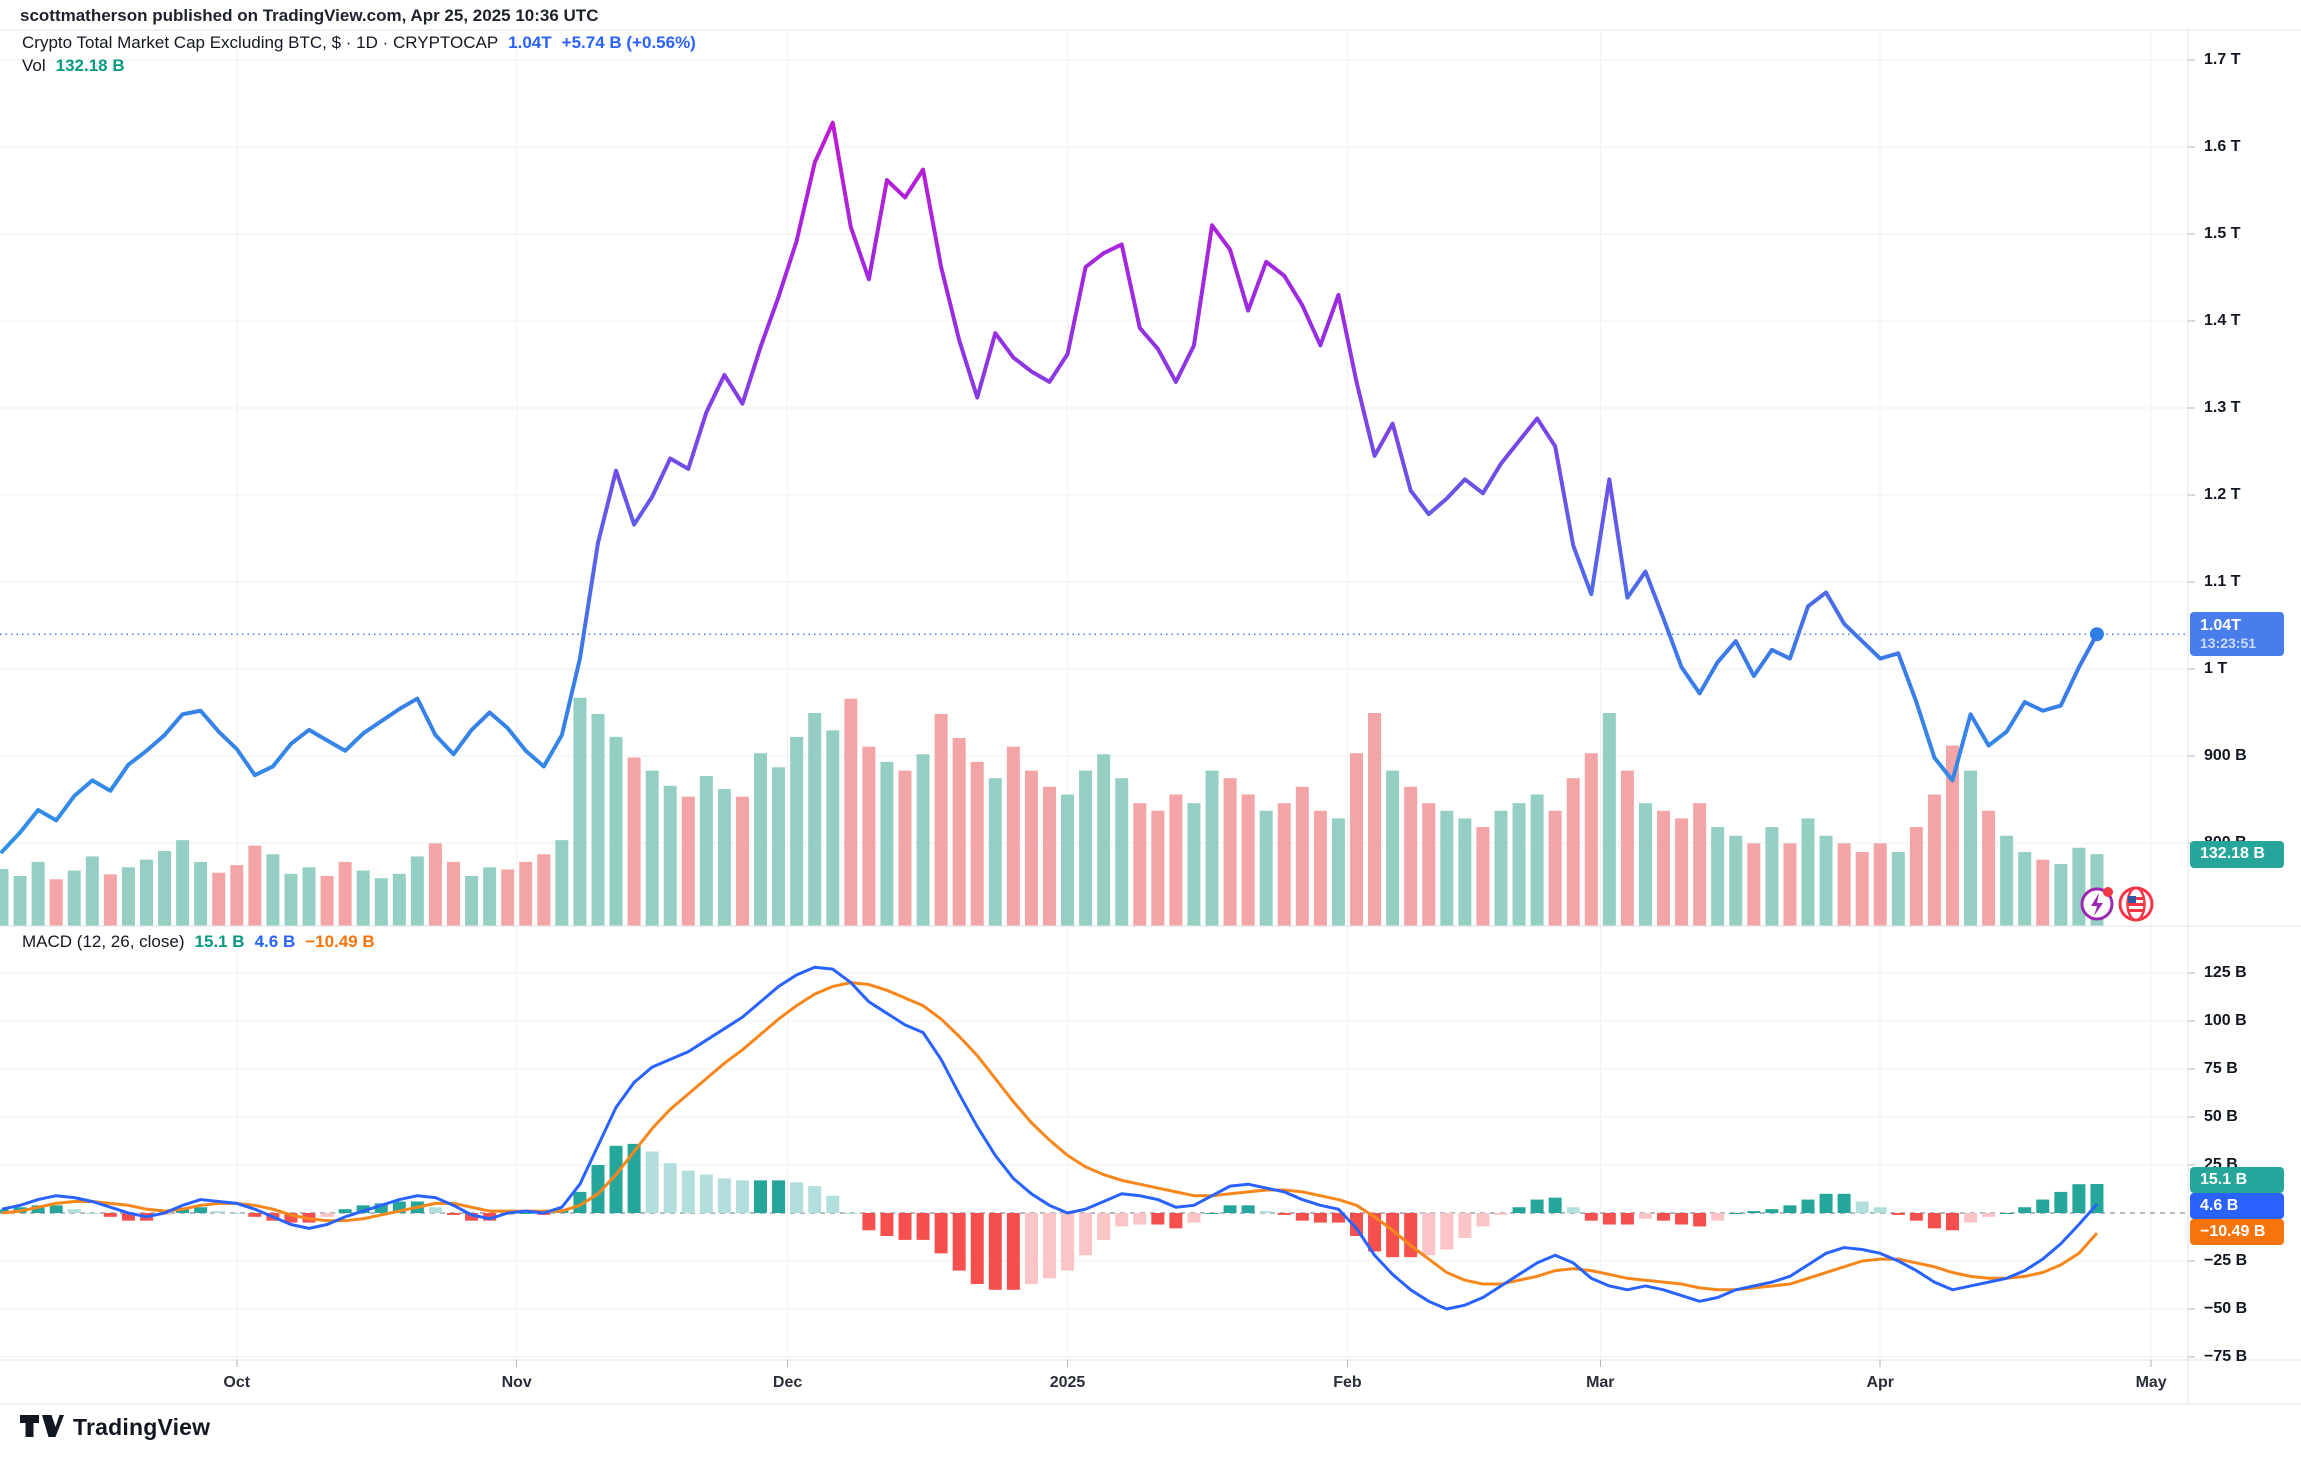 The width and height of the screenshot is (2301, 1460). Describe the element at coordinates (1052, 811) in the screenshot. I see `volume-series` at that location.